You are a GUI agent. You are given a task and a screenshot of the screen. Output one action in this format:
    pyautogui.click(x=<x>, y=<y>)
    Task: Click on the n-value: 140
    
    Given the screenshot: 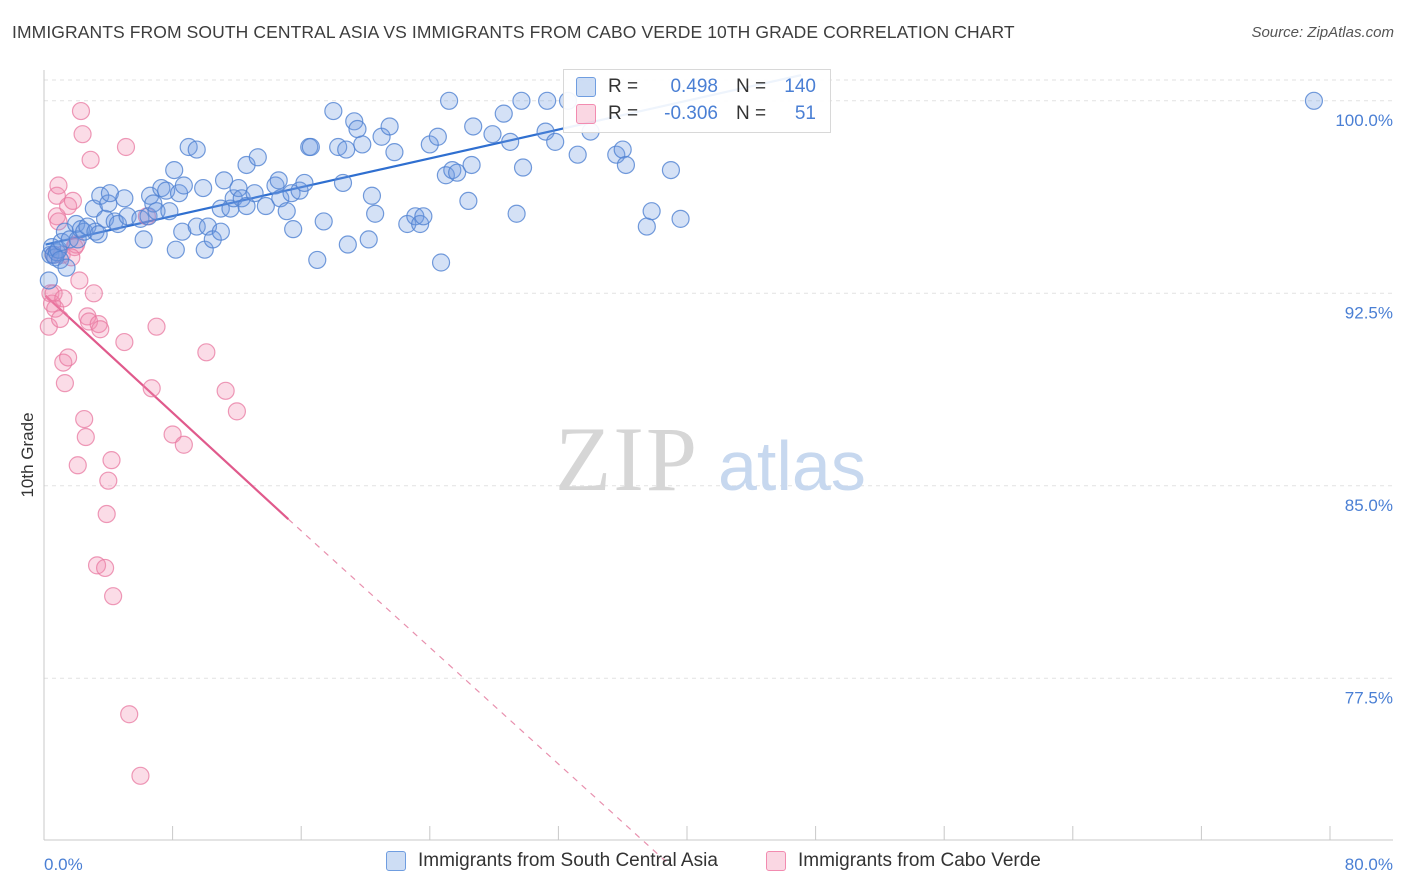 What is the action you would take?
    pyautogui.click(x=800, y=86)
    